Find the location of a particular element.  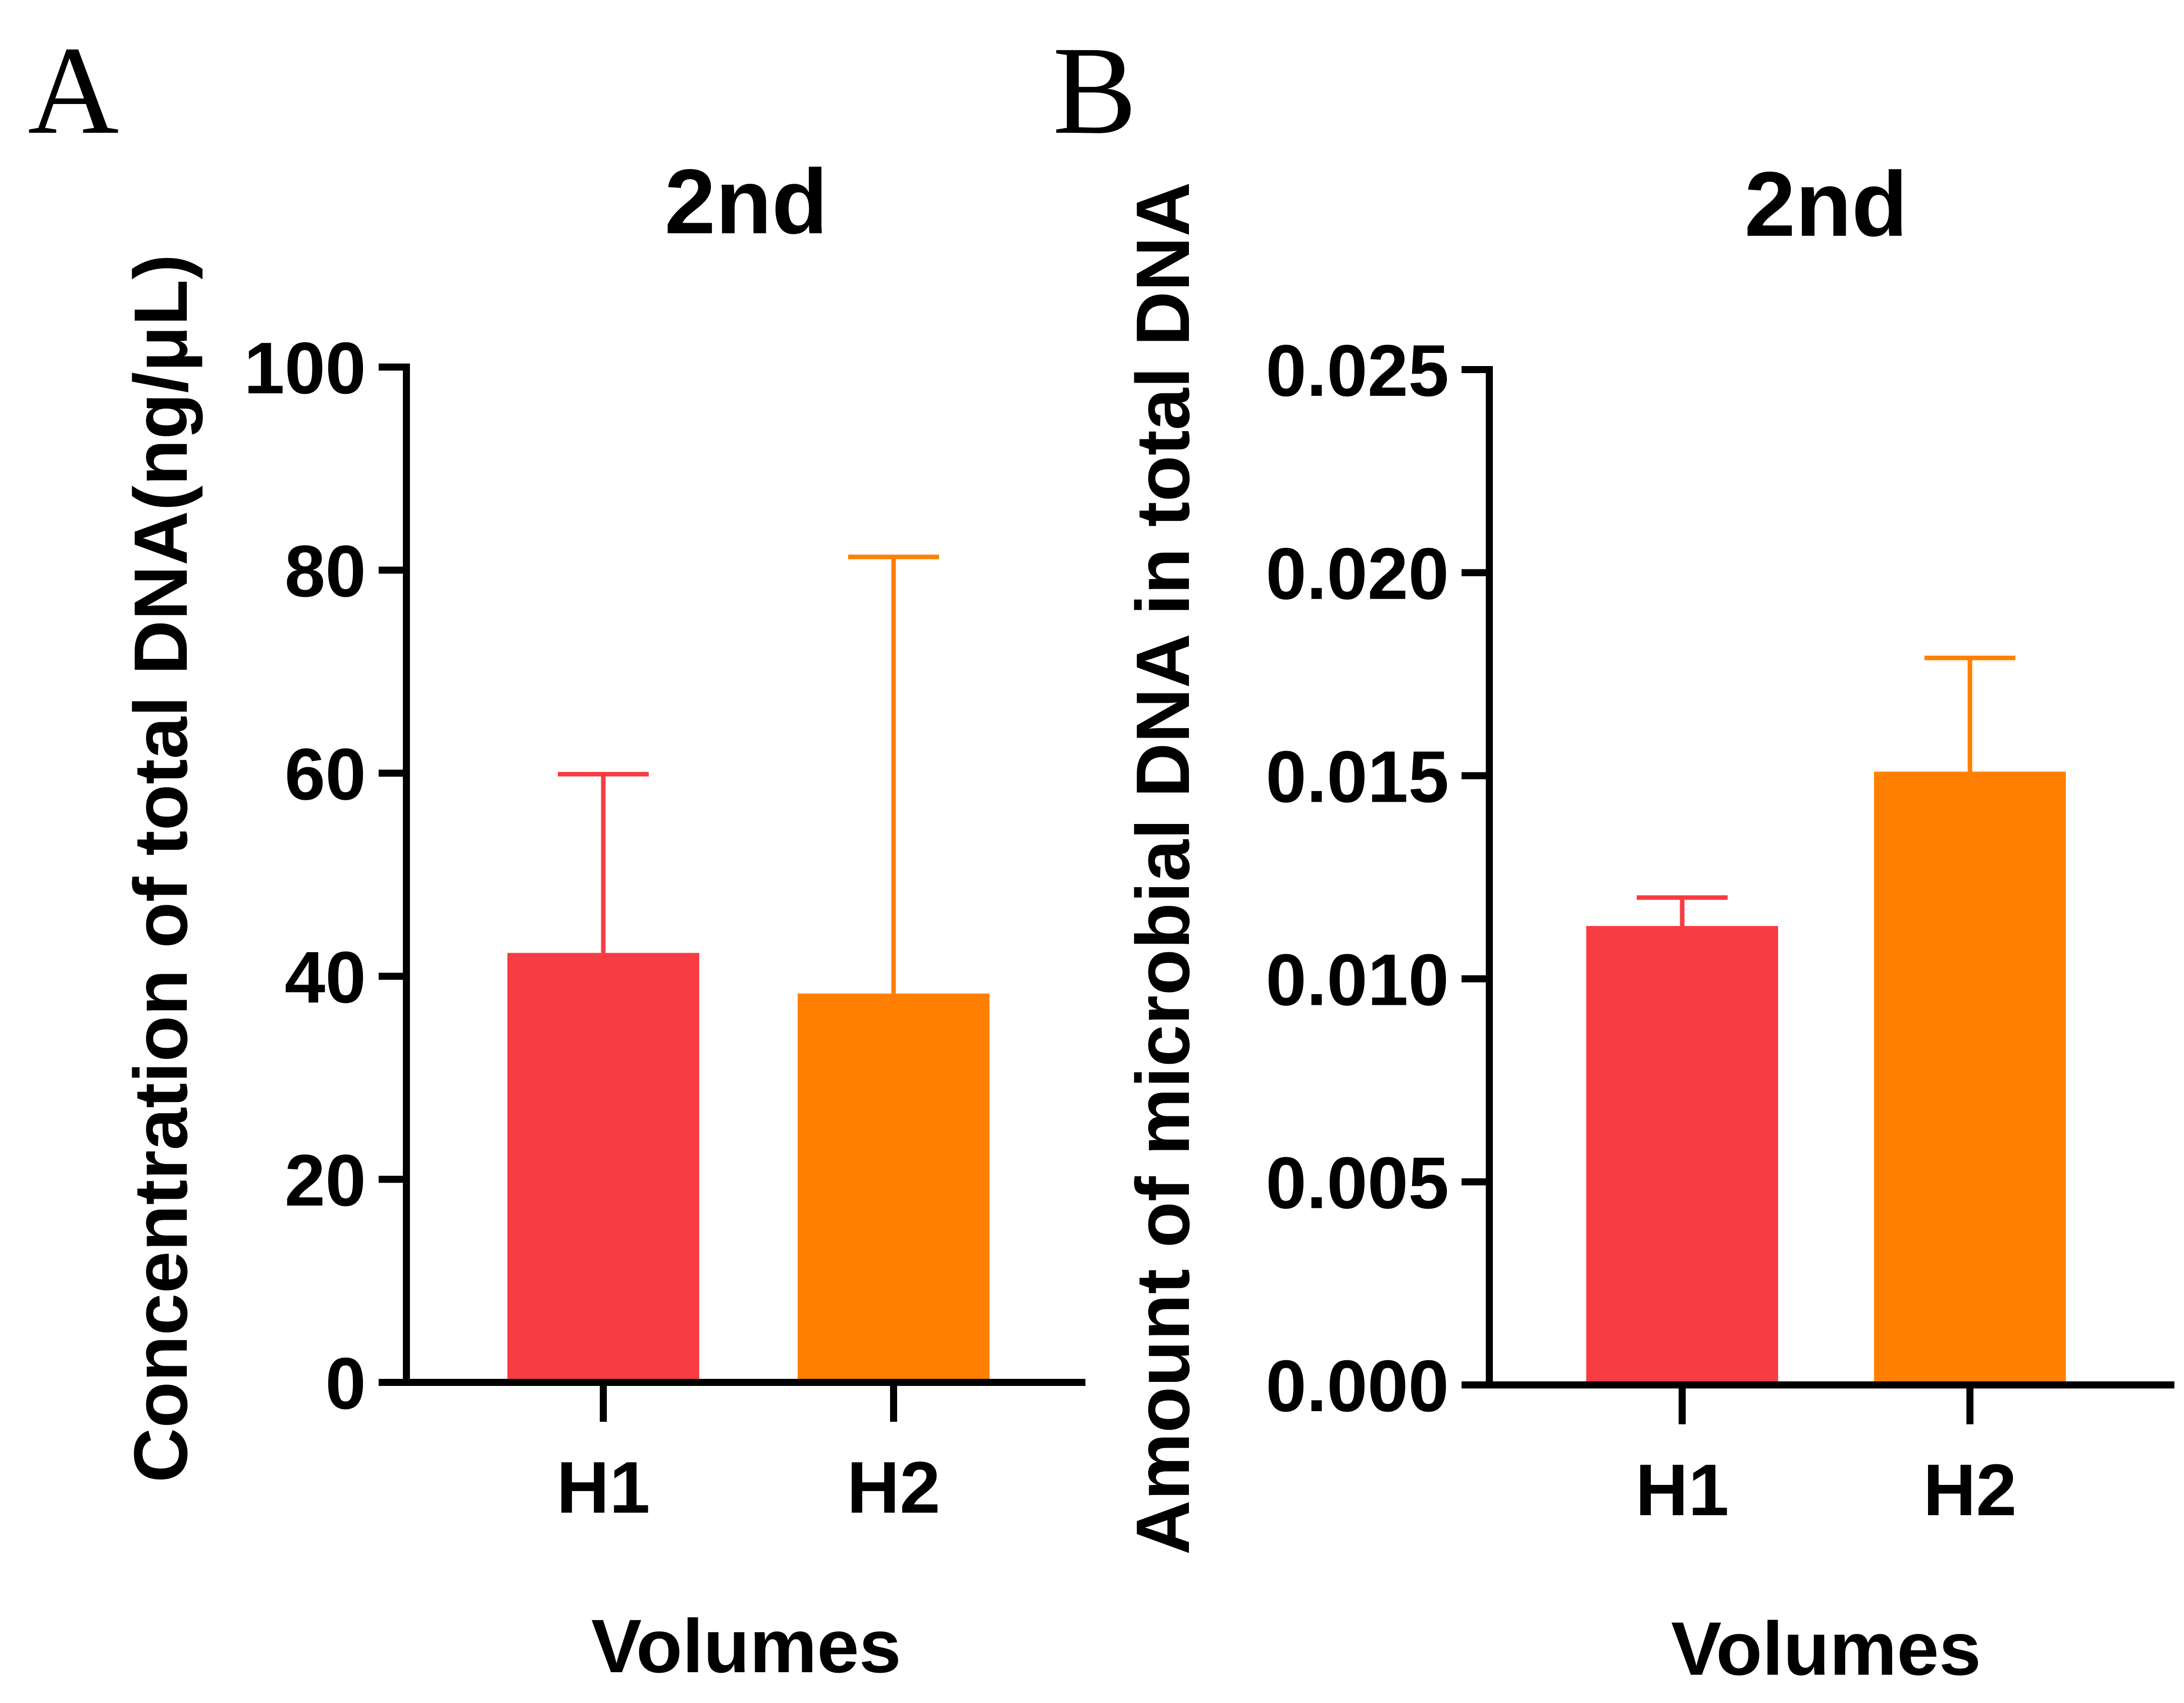

y-axis-title: Amount of microbial DNA in total DNA is located at coordinates (1162, 868).